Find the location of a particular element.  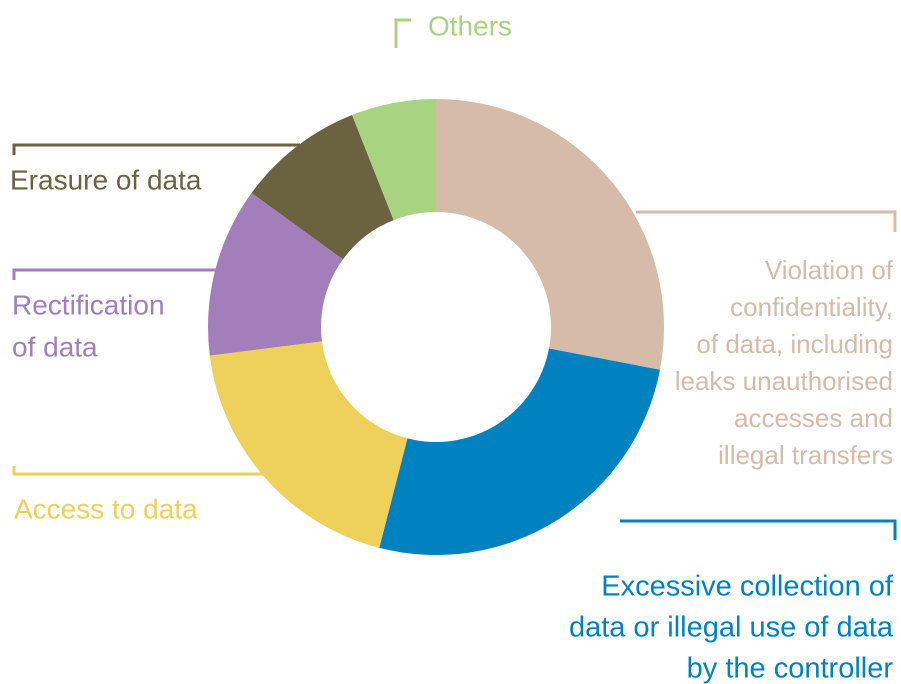

segment-label: data or illegal use of data is located at coordinates (731, 628).